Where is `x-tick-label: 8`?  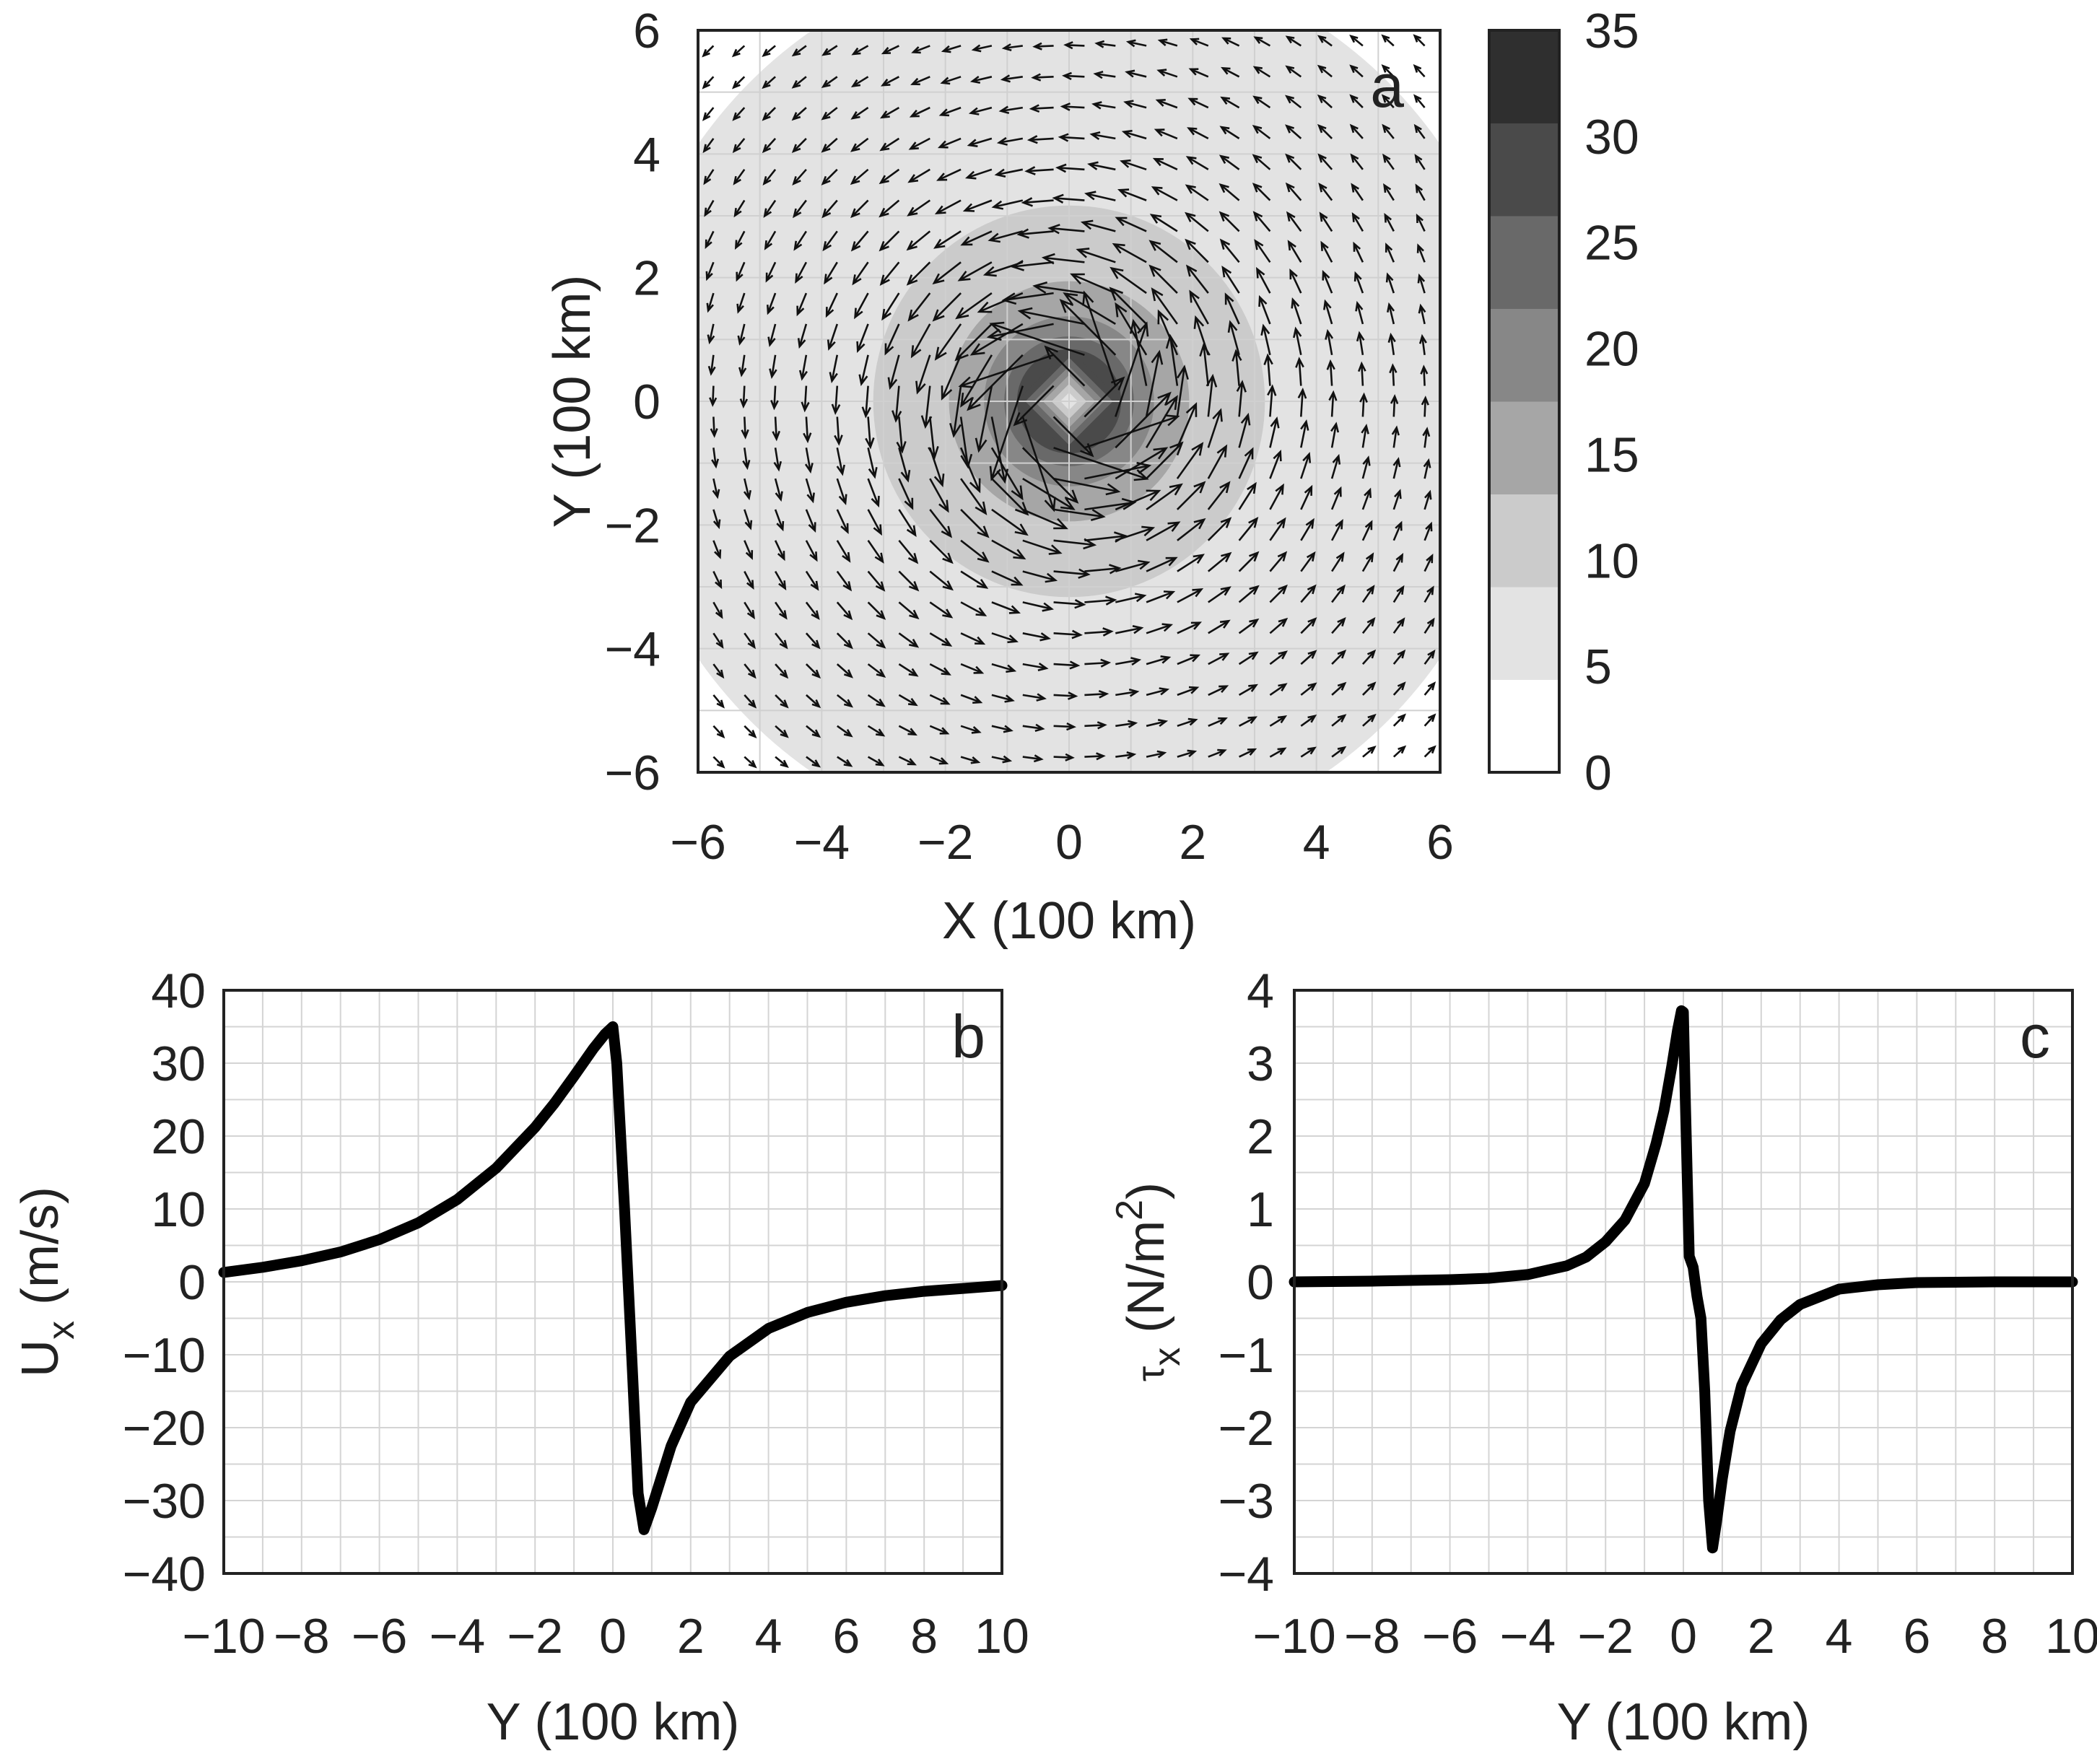 x-tick-label: 8 is located at coordinates (1995, 1636).